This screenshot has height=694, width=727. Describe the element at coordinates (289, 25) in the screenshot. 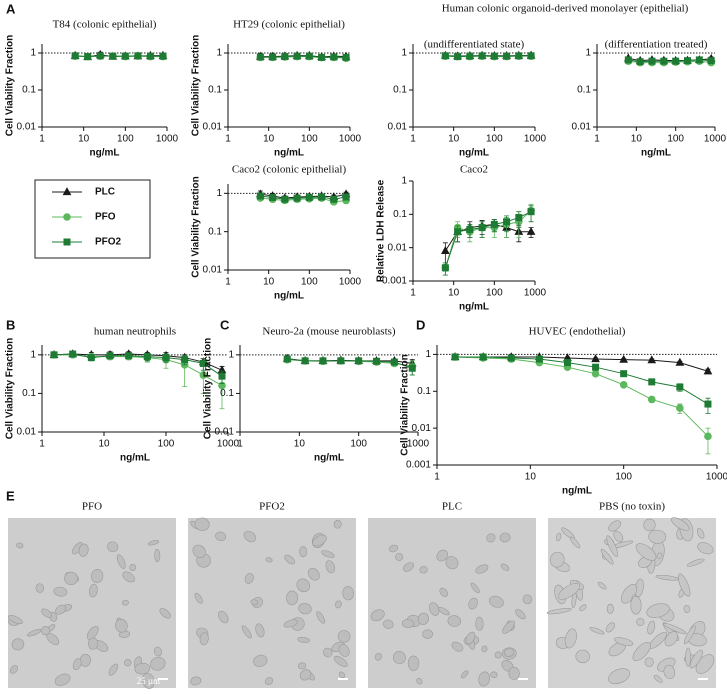

I see `chart-title: HT29 (colonic epithelial)` at that location.